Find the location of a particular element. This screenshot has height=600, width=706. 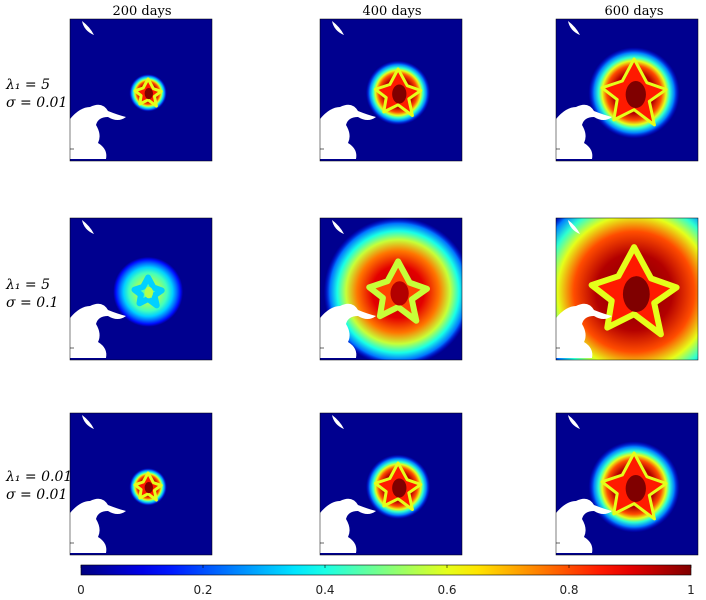

colorbar-tick-label: 0 is located at coordinates (81, 590).